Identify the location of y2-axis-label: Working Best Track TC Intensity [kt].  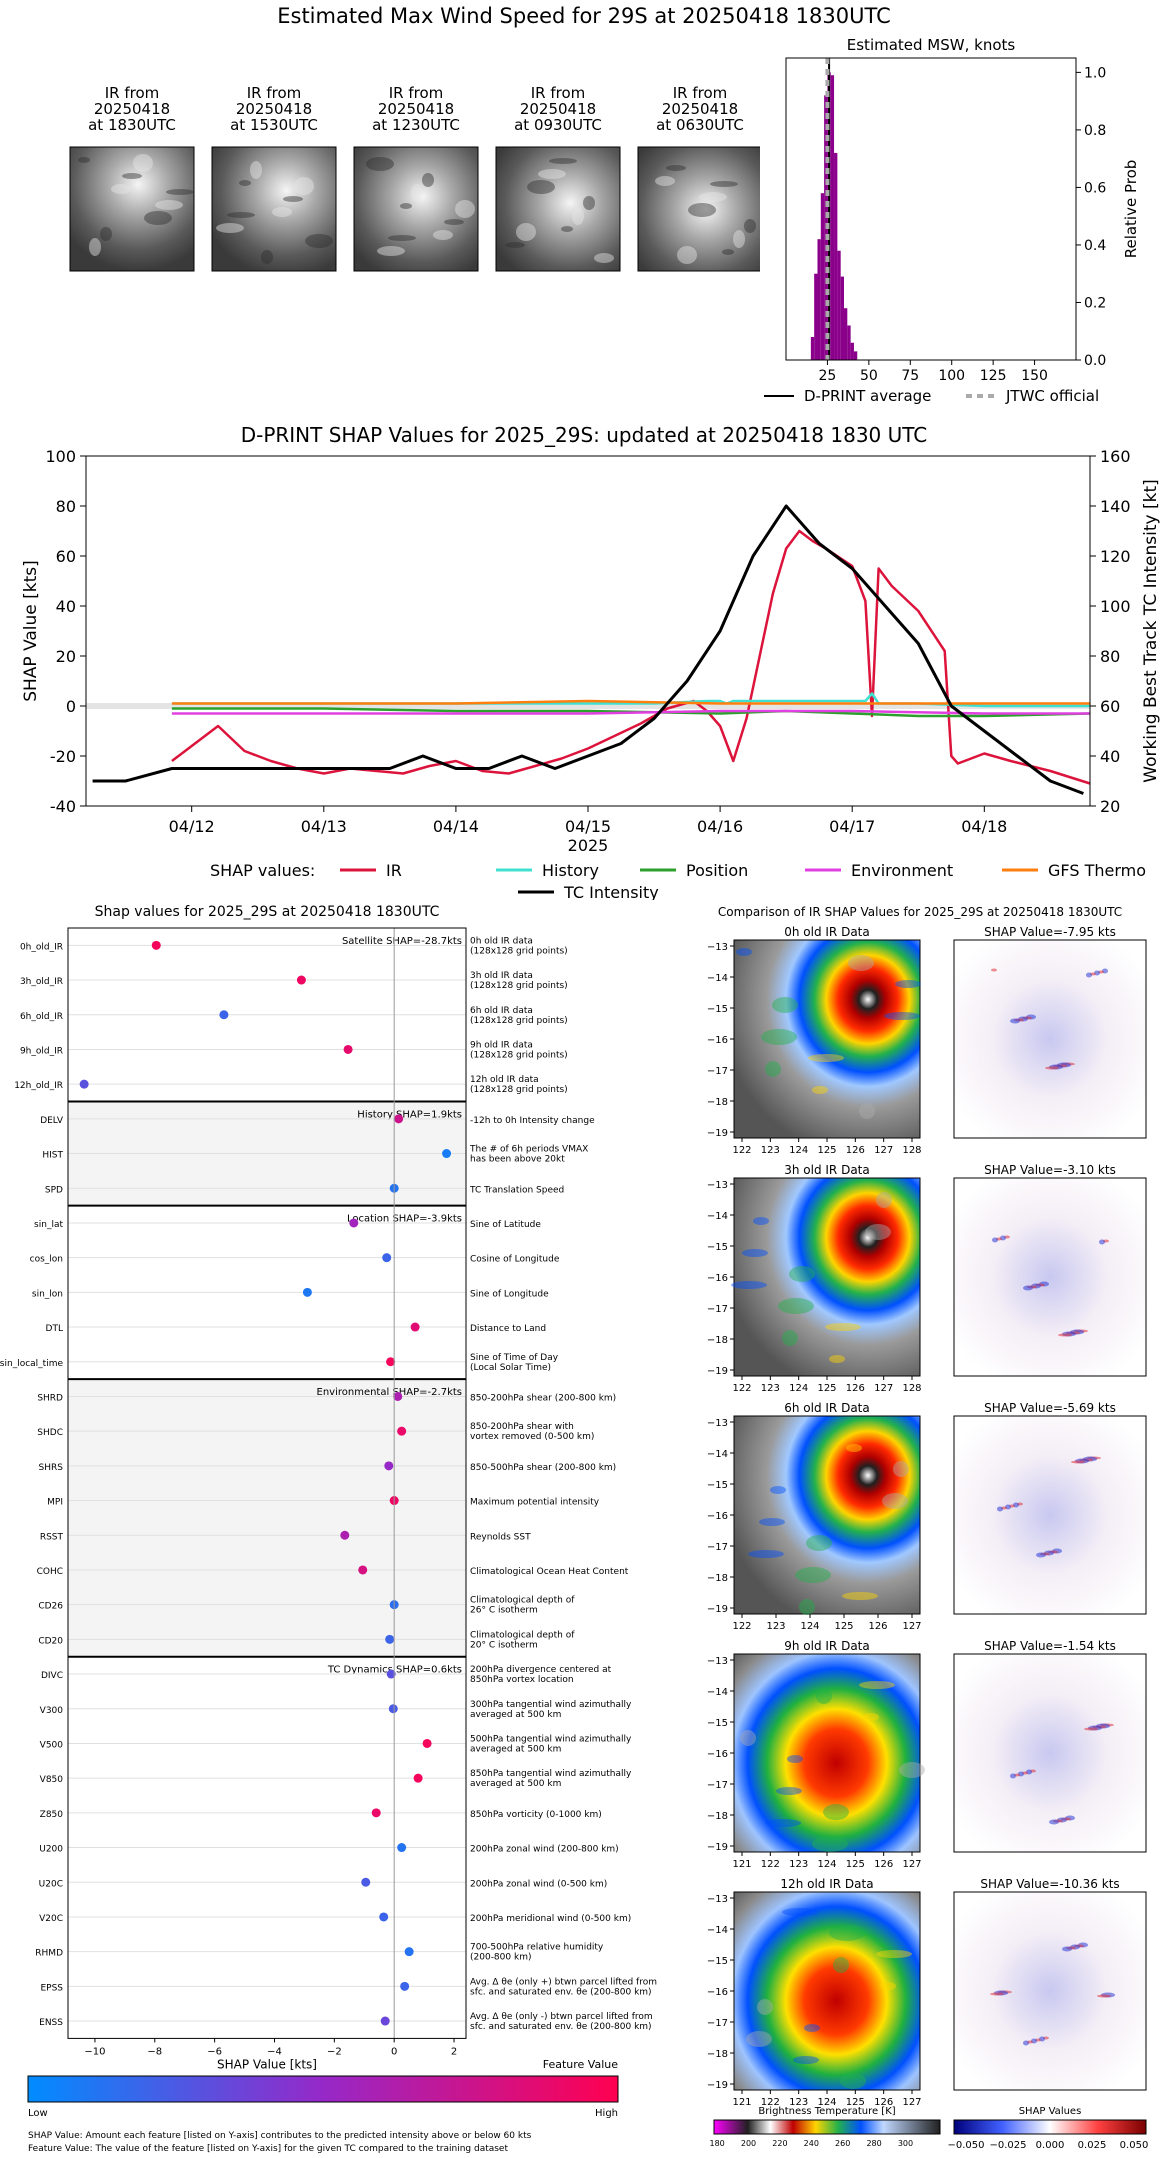
(1151, 631).